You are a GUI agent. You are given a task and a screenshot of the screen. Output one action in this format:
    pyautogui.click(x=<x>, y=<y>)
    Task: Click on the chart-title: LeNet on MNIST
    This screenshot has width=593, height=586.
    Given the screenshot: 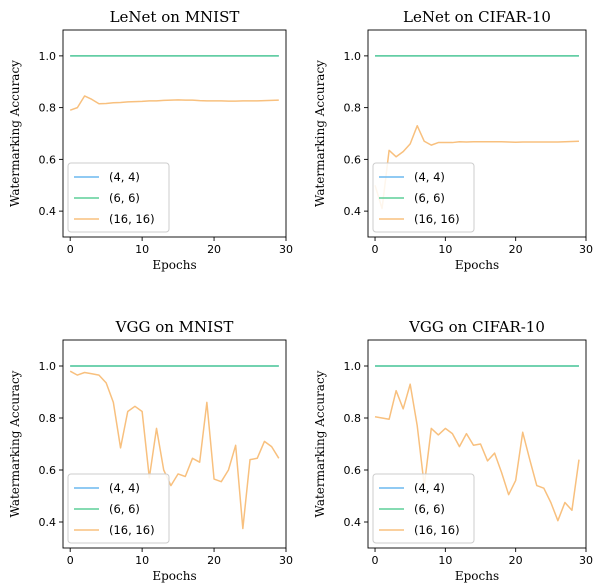 What is the action you would take?
    pyautogui.click(x=175, y=17)
    